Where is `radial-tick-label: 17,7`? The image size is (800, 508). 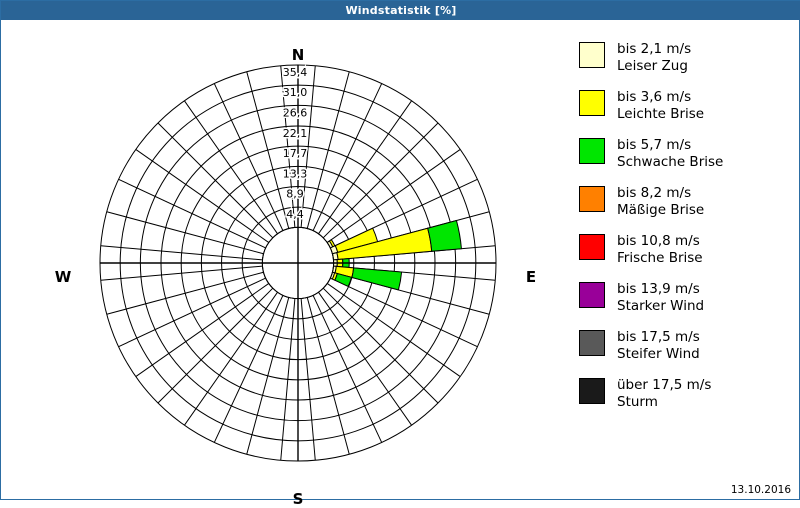
radial-tick-label: 17,7 is located at coordinates (295, 153).